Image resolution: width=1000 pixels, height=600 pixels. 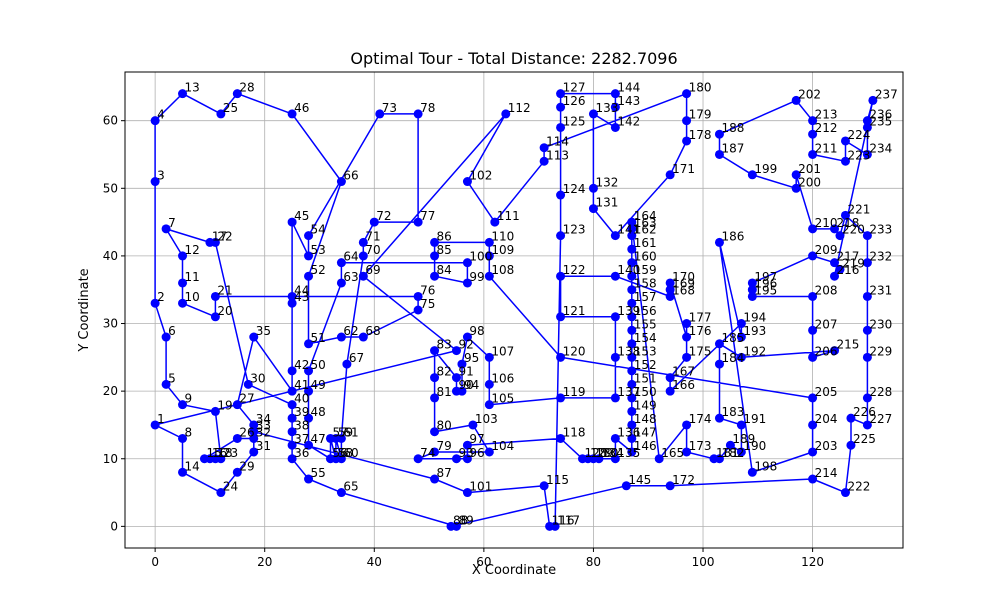 I want to click on city-label-85: 85, so click(x=444, y=250).